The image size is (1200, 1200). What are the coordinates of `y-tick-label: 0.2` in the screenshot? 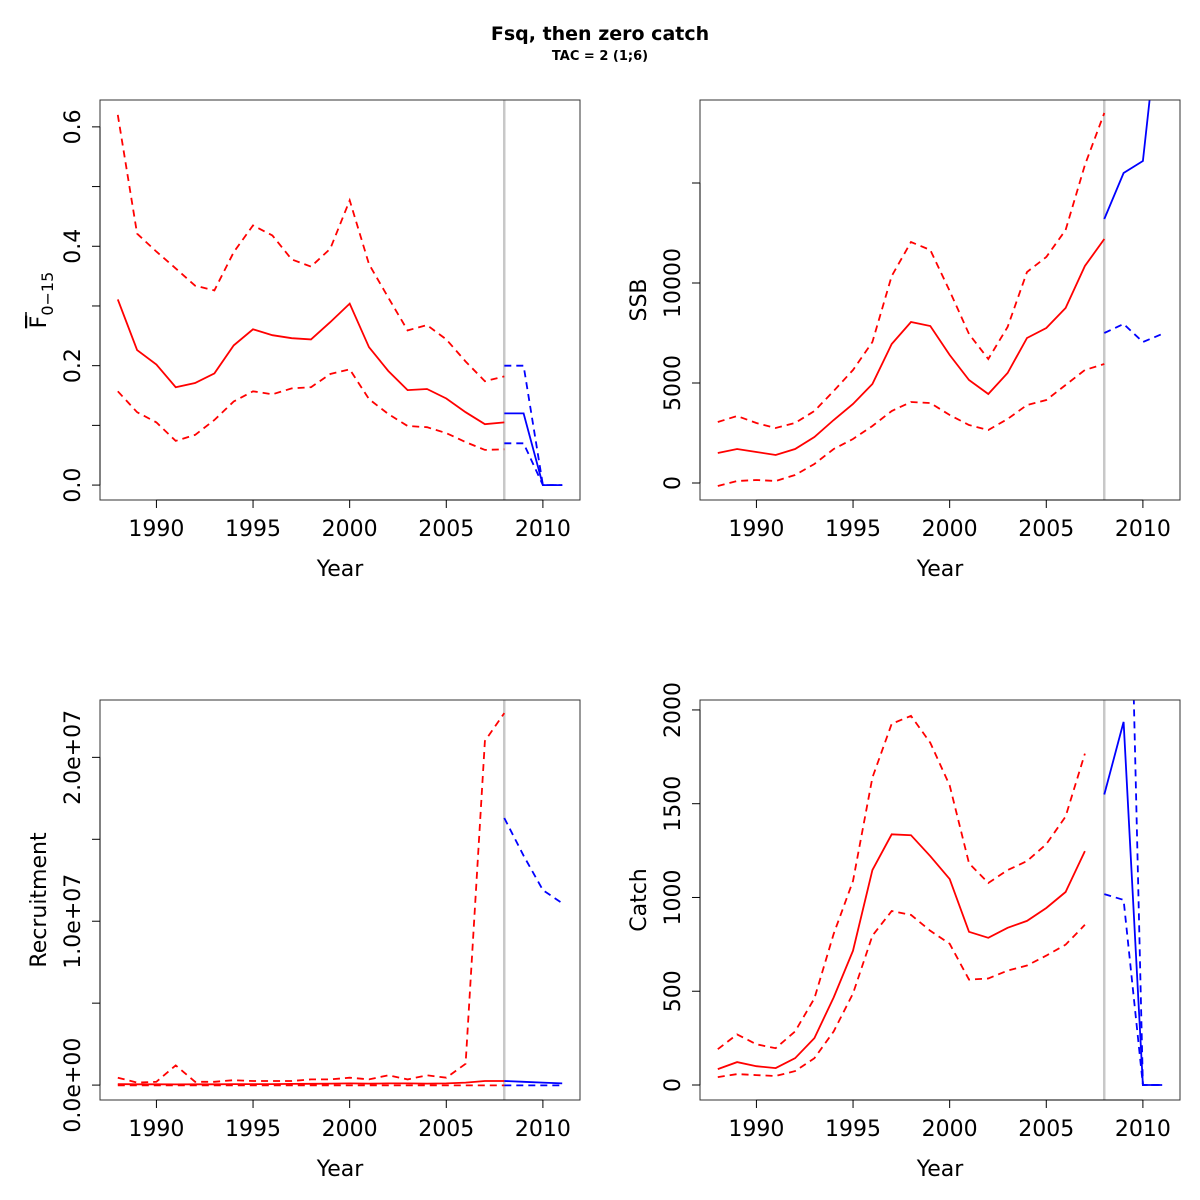 It's located at (73, 365).